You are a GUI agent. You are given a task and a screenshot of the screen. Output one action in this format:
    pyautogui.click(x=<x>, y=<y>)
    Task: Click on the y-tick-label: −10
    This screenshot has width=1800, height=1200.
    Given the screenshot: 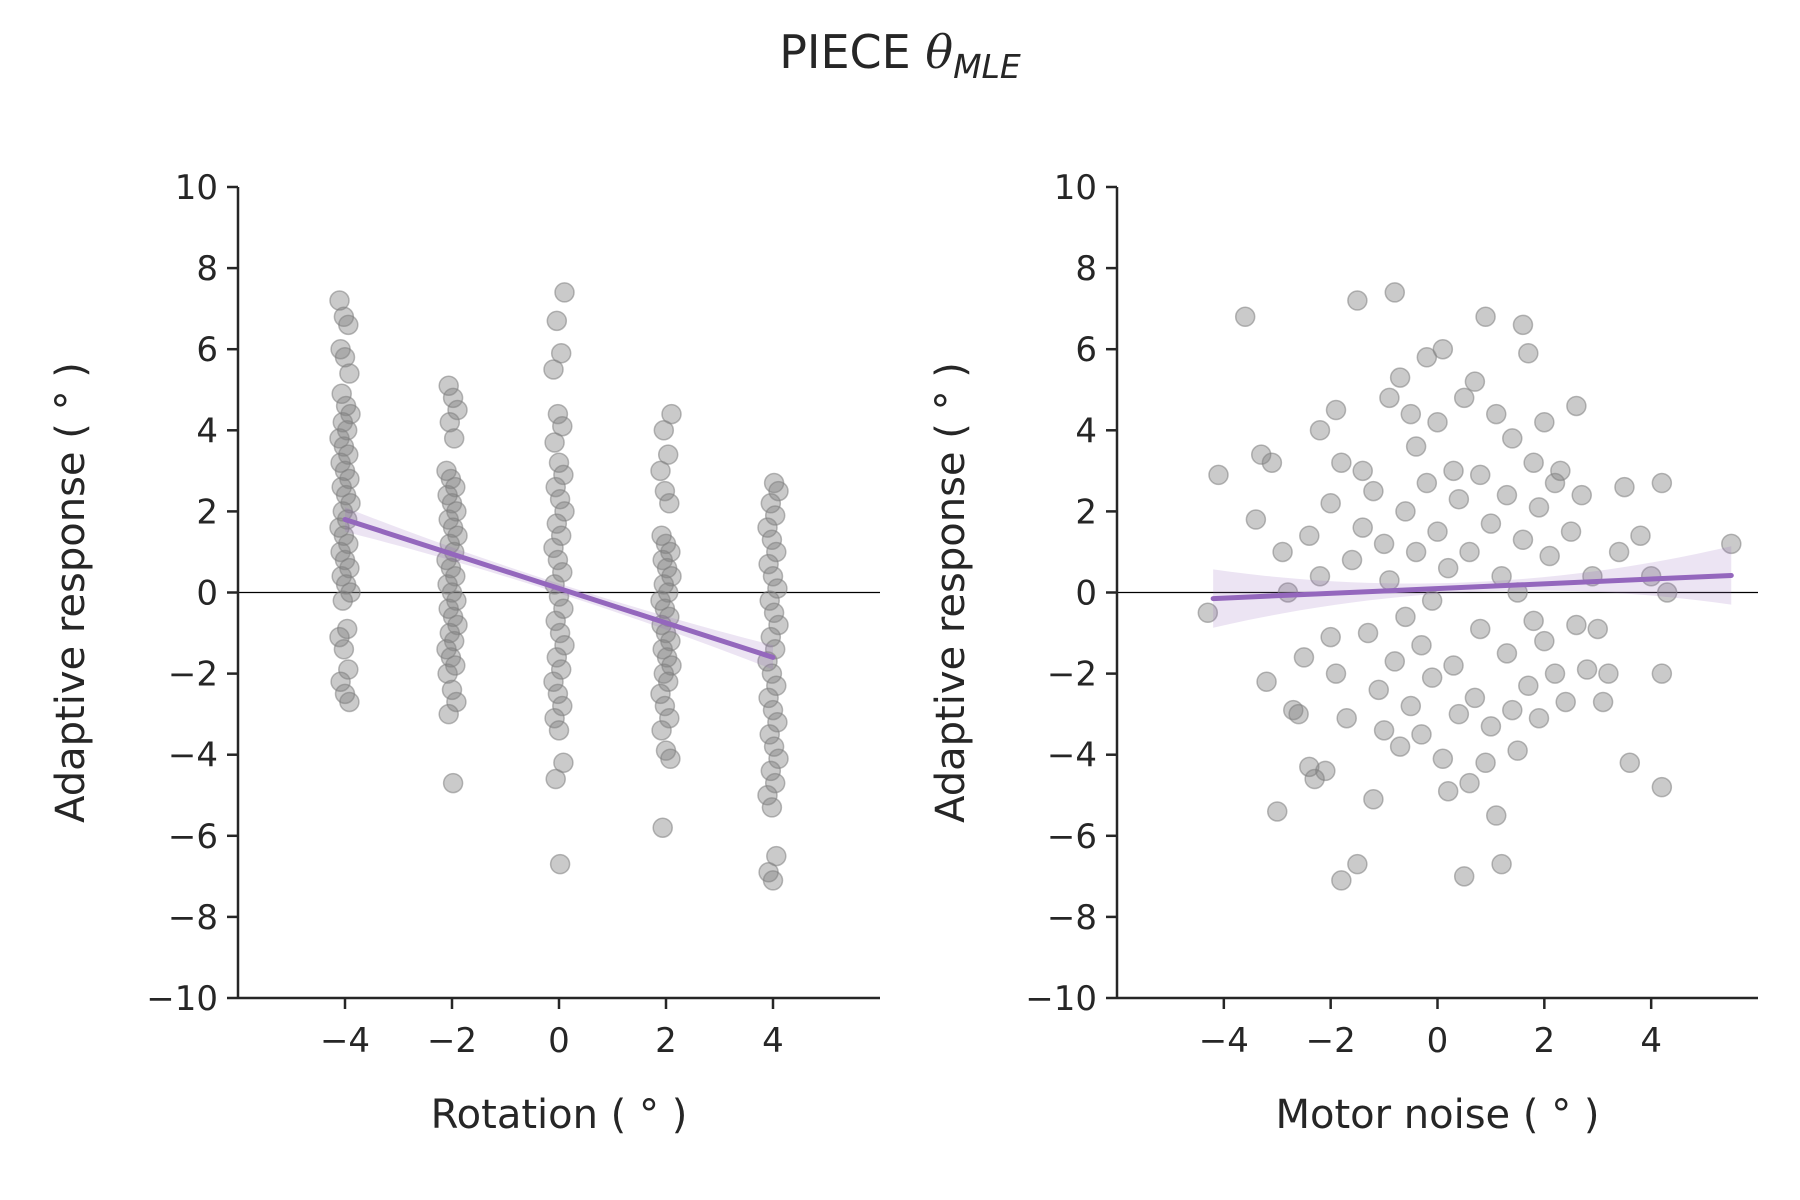 What is the action you would take?
    pyautogui.click(x=182, y=999)
    